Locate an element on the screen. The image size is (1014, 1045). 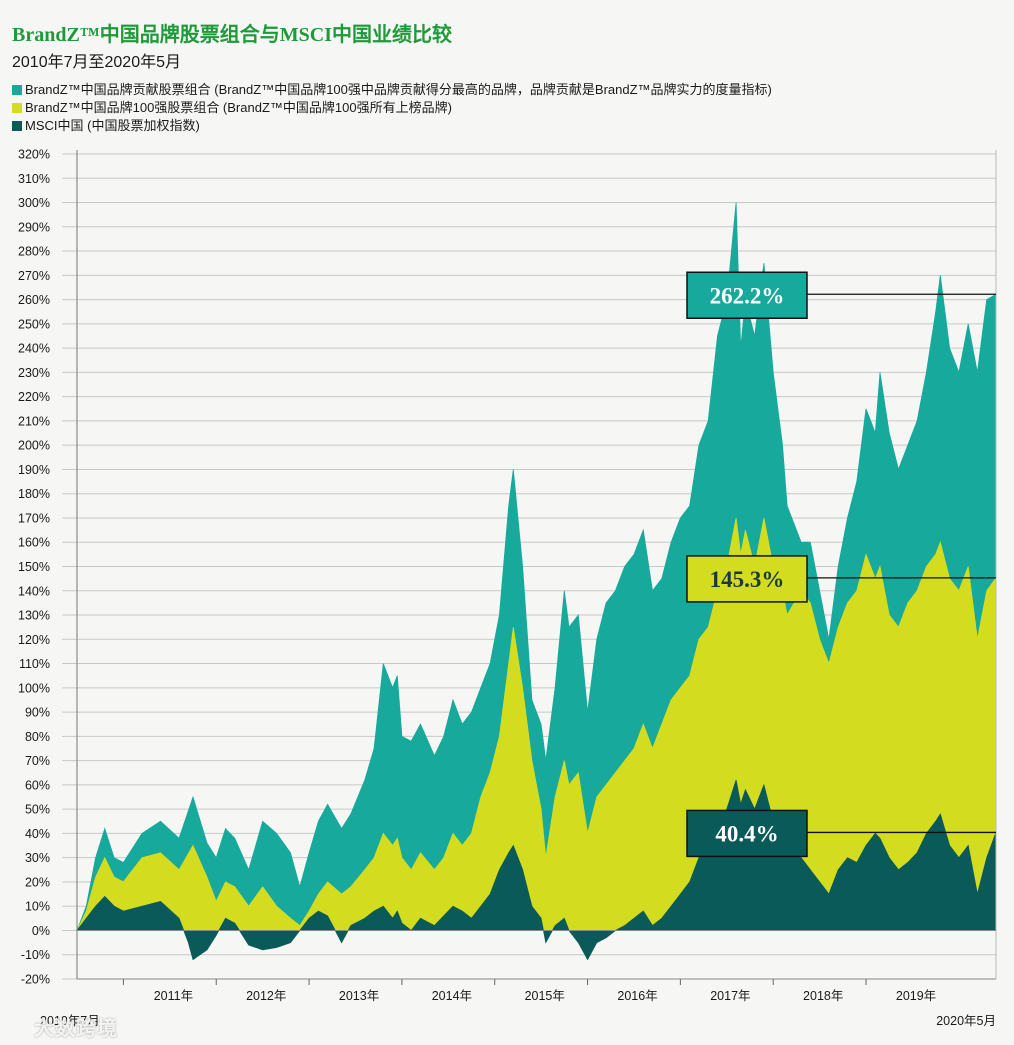
y-tick-label: 270% is located at coordinates (34, 276).